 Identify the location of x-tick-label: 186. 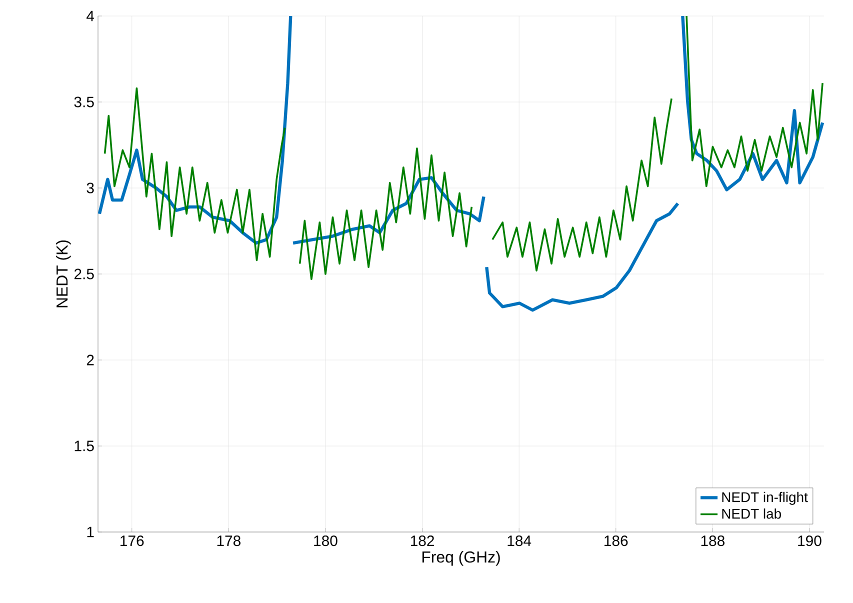
(616, 541).